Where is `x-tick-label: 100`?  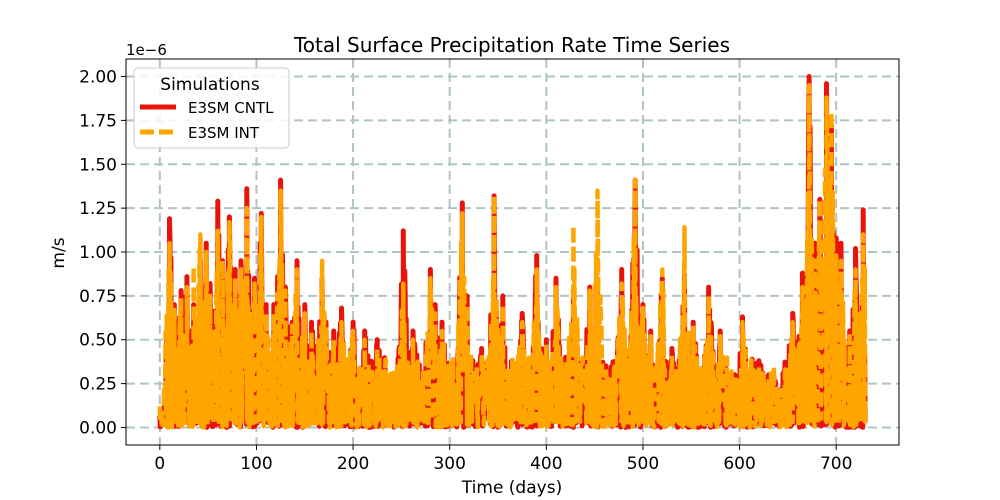
x-tick-label: 100 is located at coordinates (256, 464).